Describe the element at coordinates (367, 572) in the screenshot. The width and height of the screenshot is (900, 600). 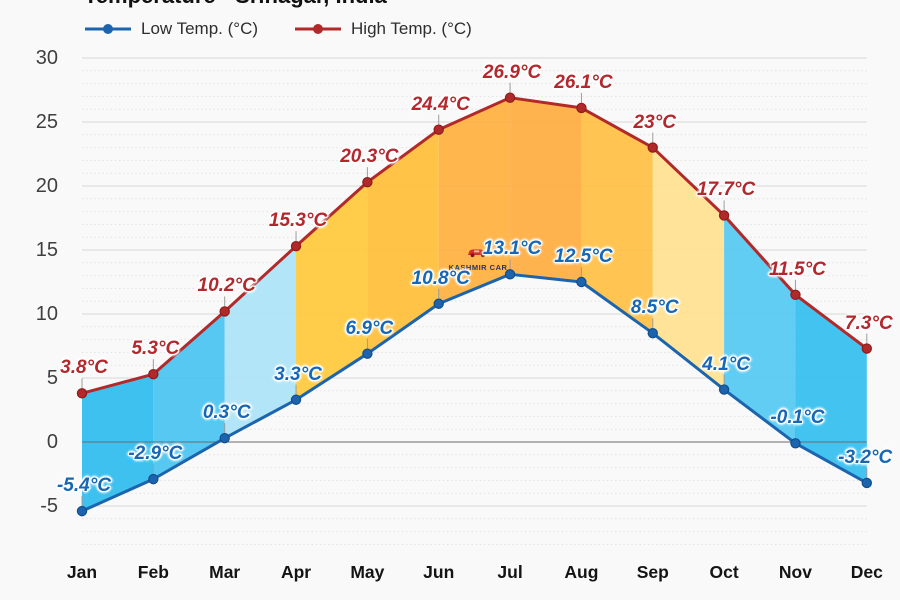
I see `x-axis-month-label: May` at that location.